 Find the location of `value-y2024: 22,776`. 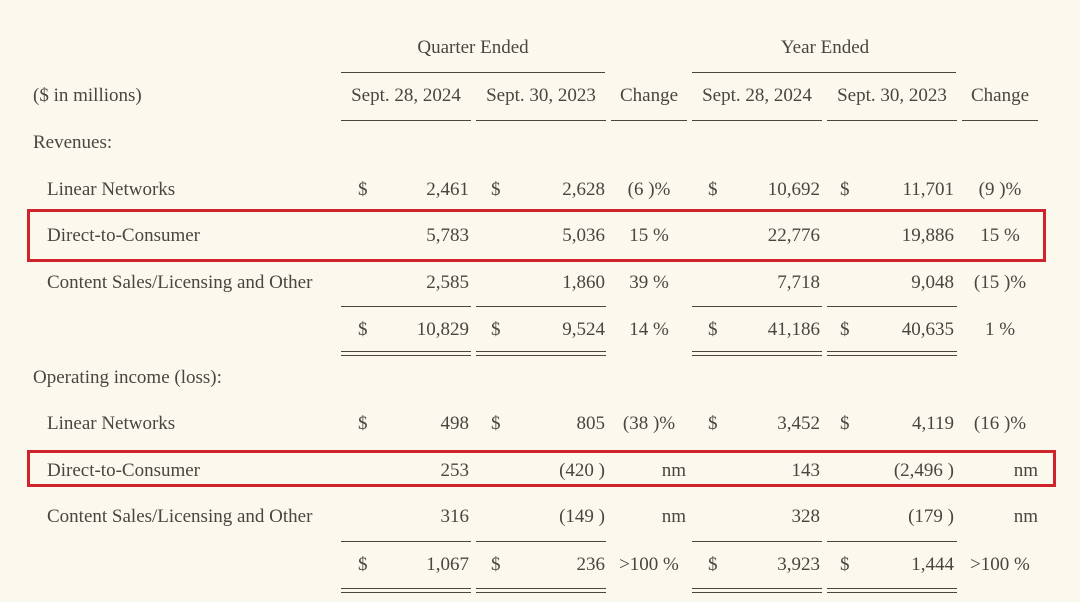

value-y2024: 22,776 is located at coordinates (793, 235).